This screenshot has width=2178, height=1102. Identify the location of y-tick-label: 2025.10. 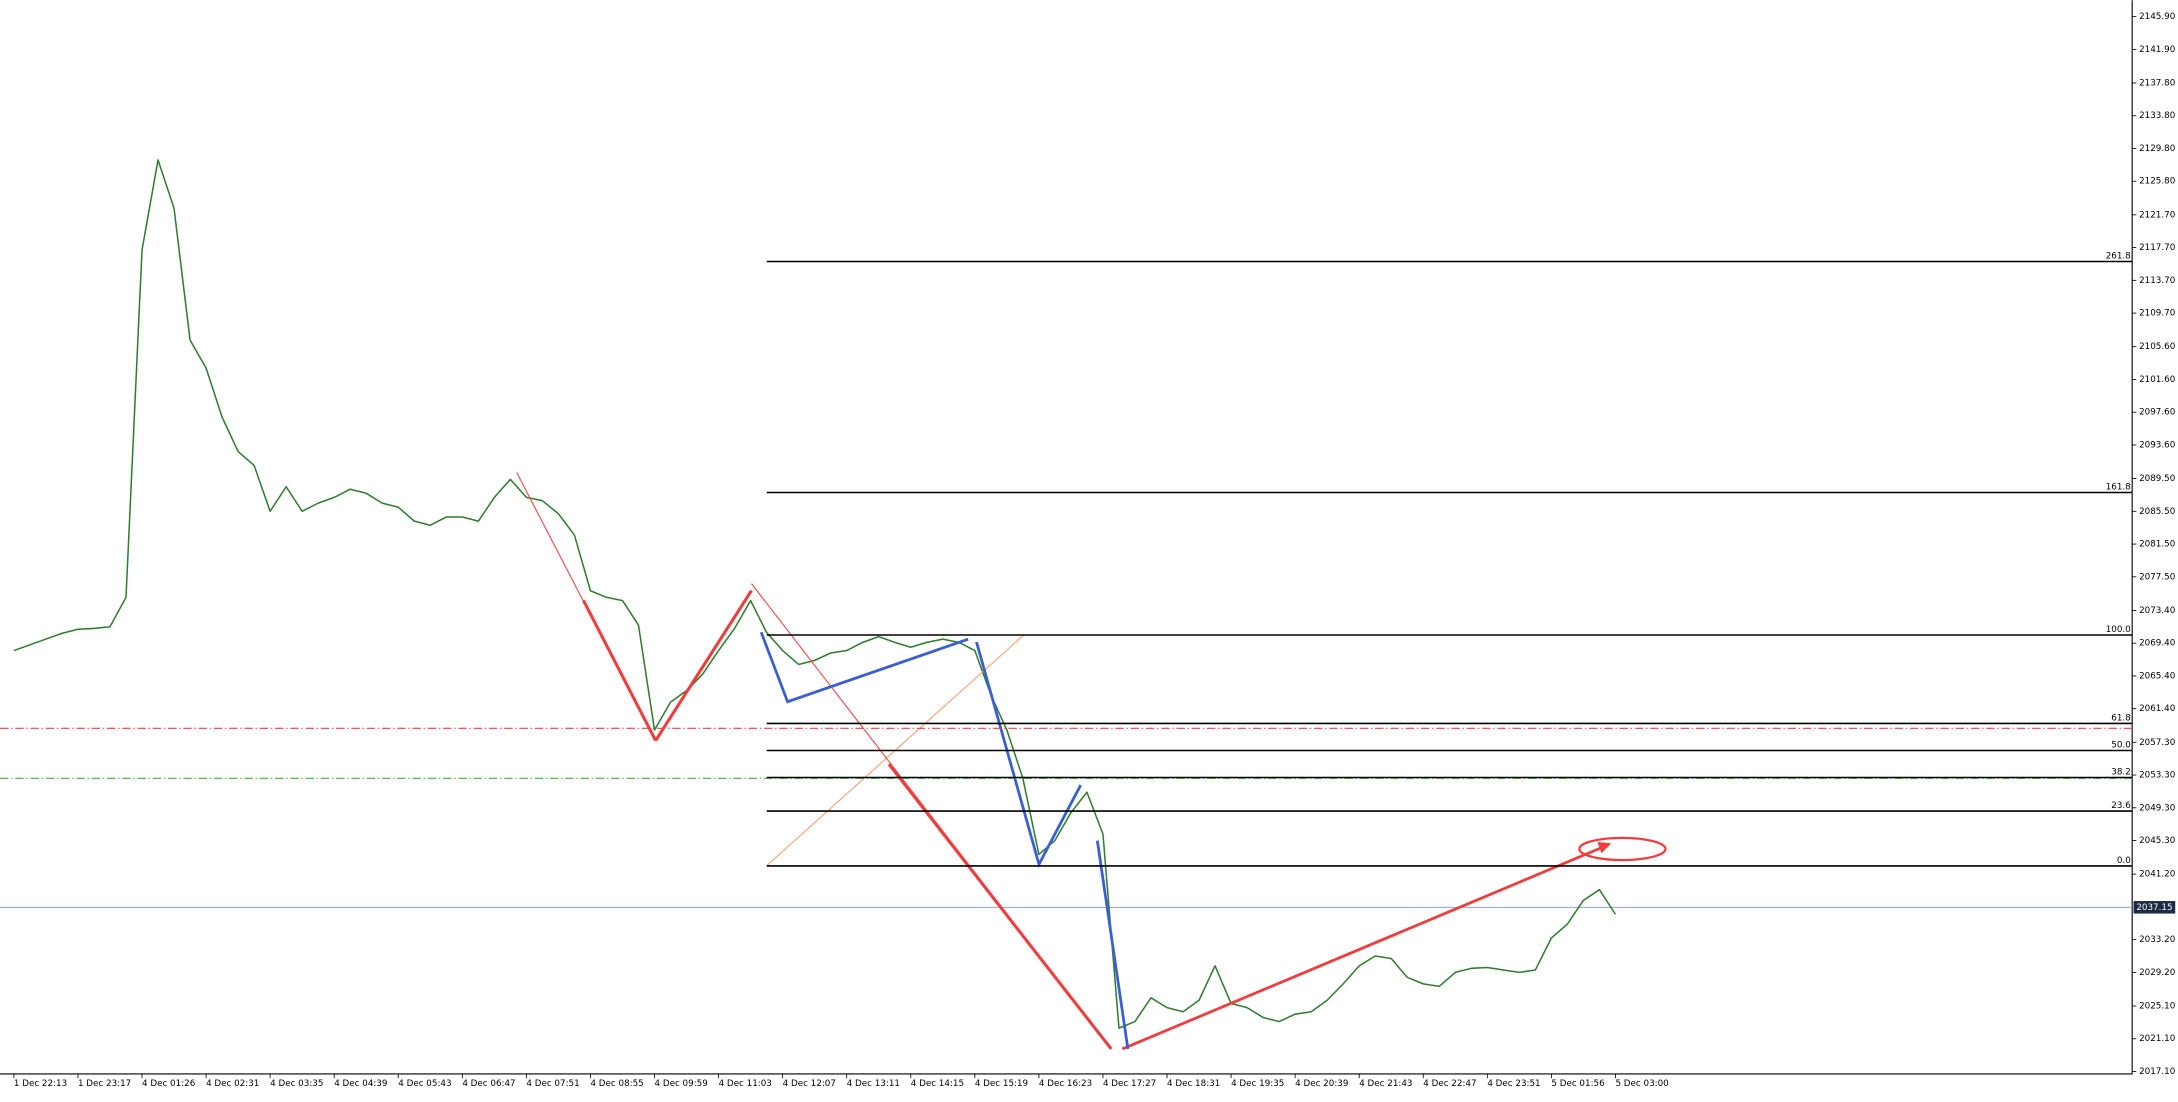
(2157, 1006).